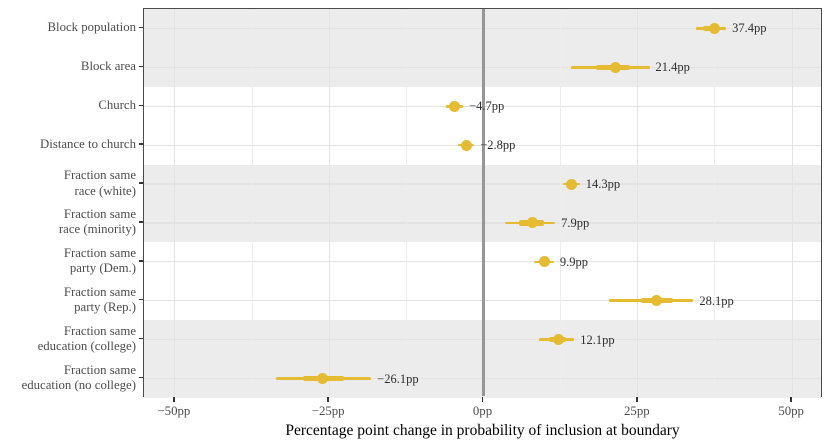 This screenshot has width=830, height=447. What do you see at coordinates (174, 411) in the screenshot?
I see `x-axis-tick-label: −50pp` at bounding box center [174, 411].